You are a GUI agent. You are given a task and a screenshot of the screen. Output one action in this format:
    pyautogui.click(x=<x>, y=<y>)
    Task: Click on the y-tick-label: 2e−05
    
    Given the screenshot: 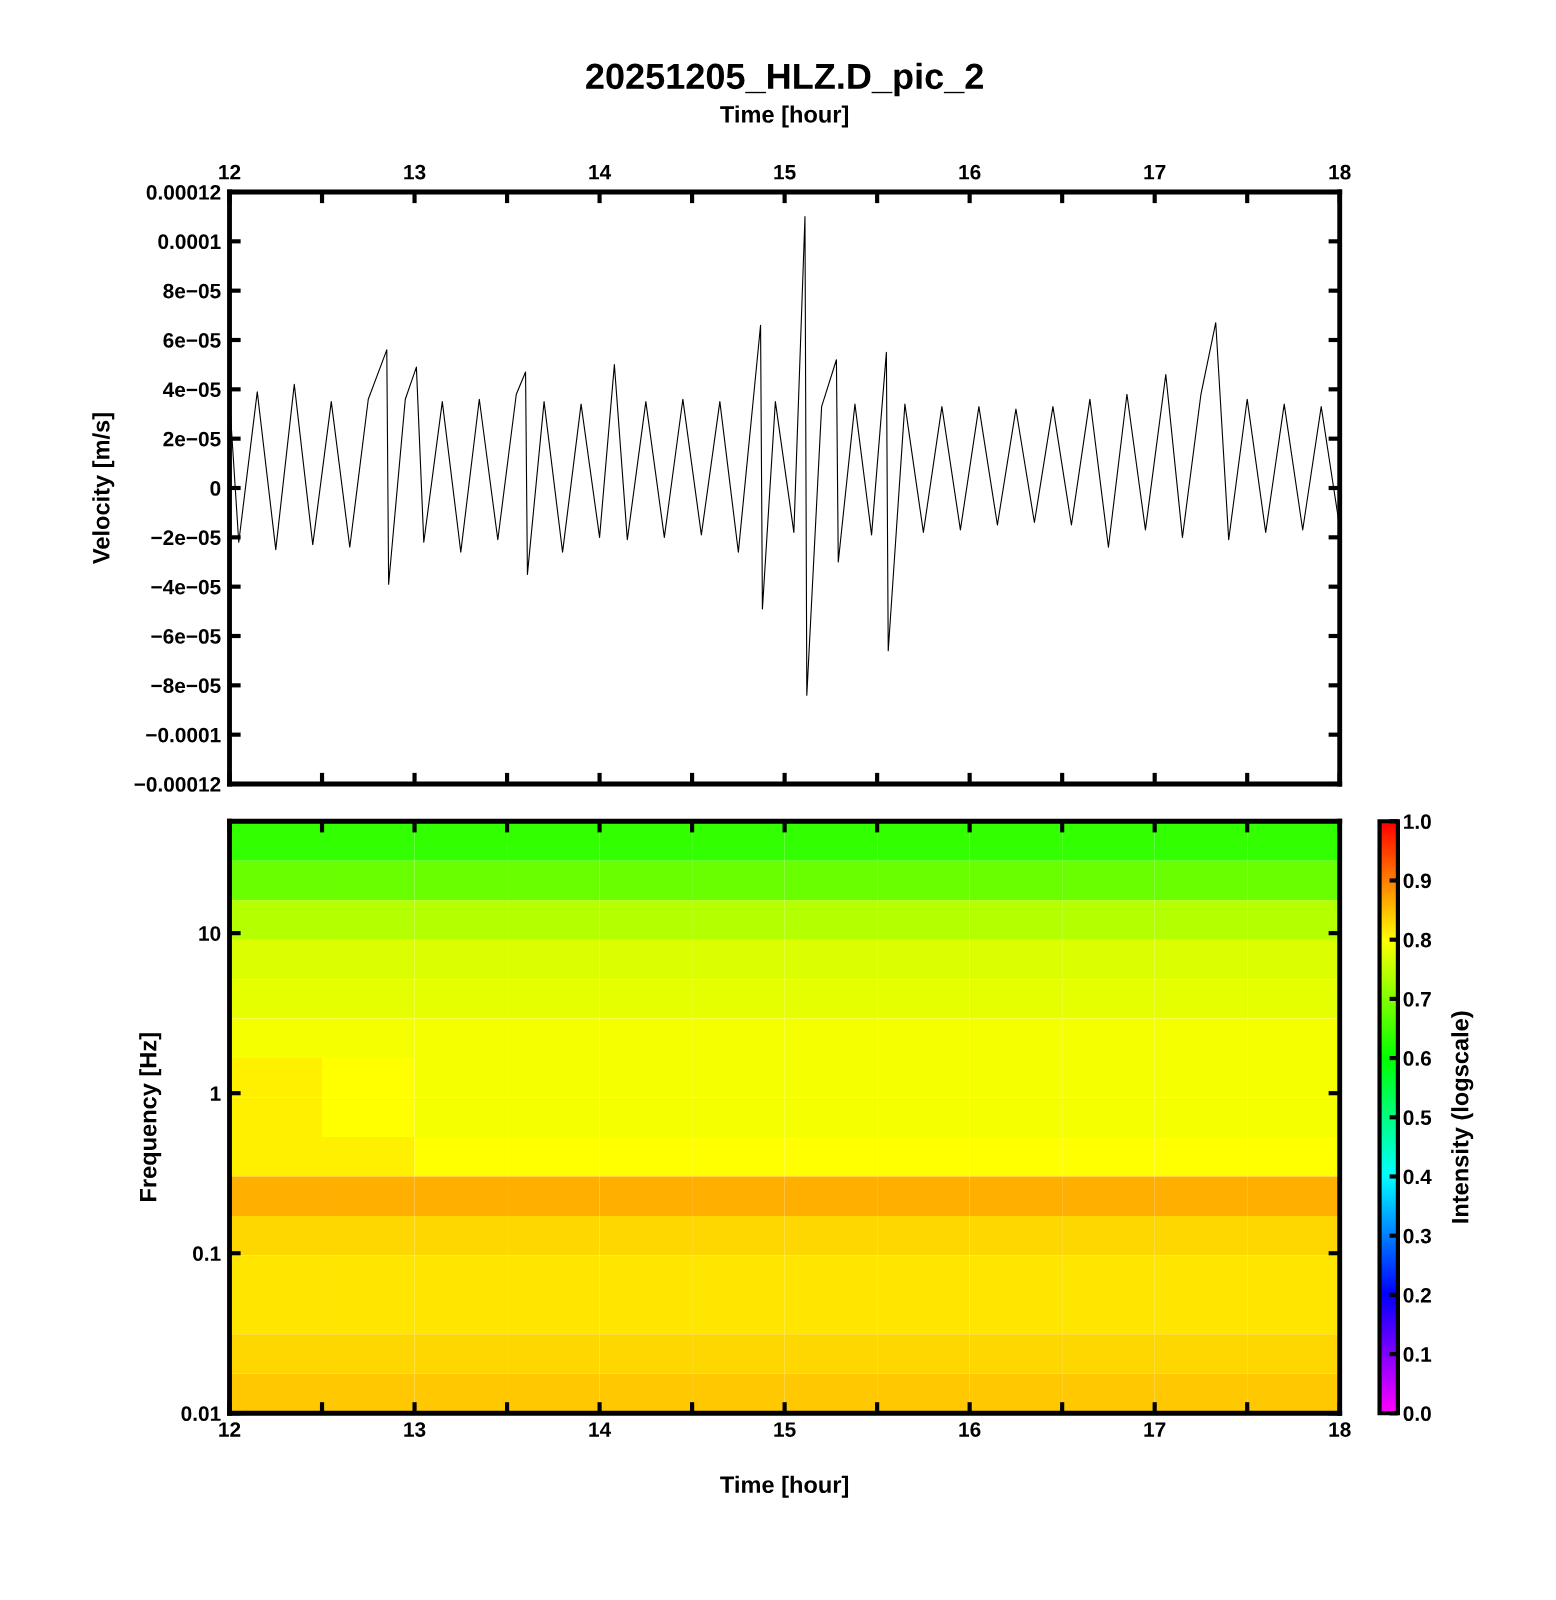 What is the action you would take?
    pyautogui.click(x=192, y=439)
    